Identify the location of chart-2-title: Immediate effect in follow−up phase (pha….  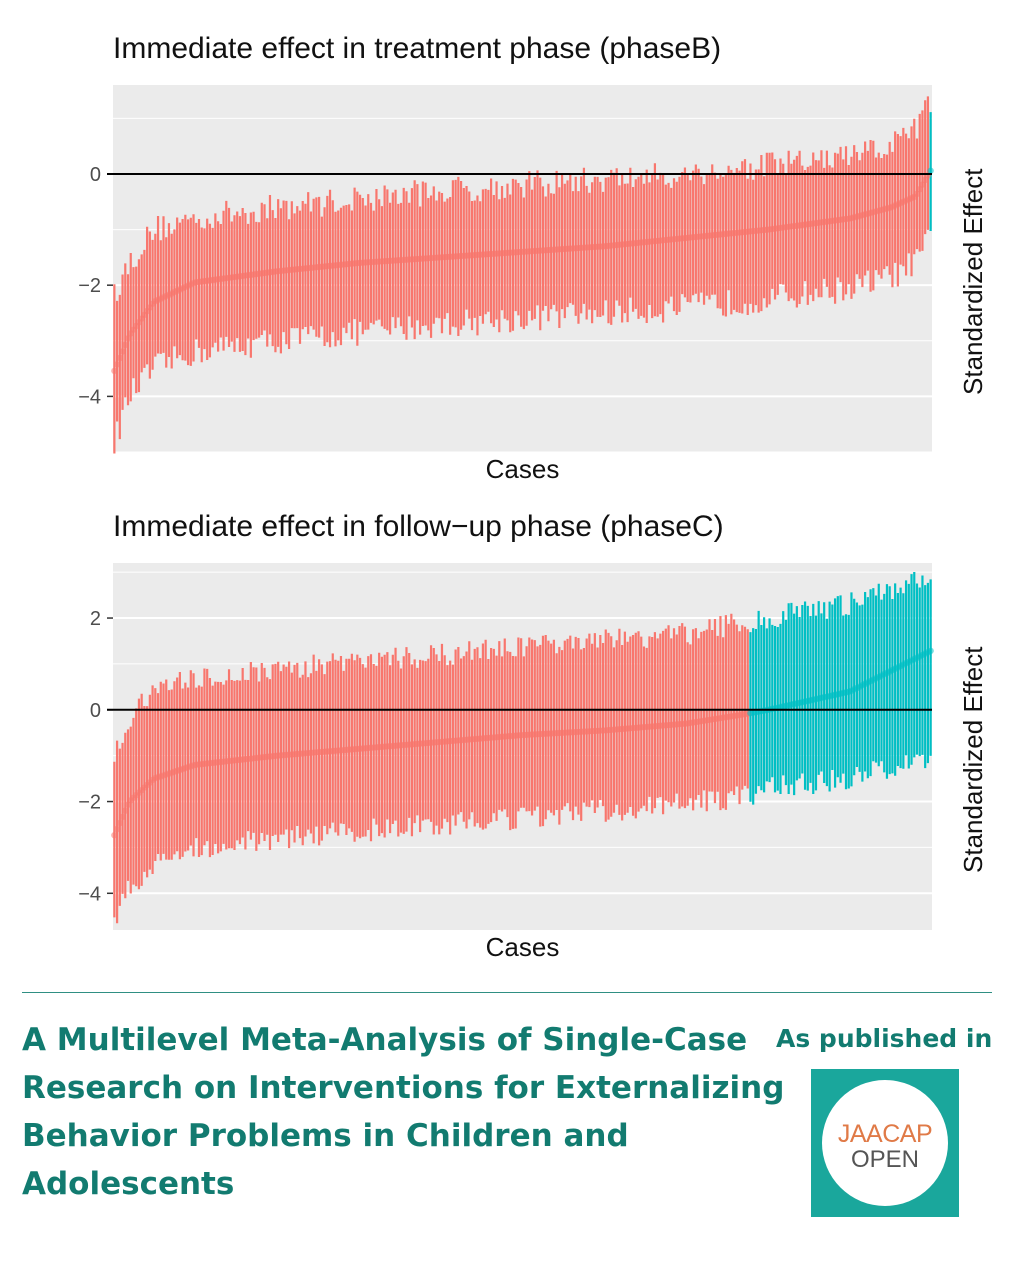
(418, 526).